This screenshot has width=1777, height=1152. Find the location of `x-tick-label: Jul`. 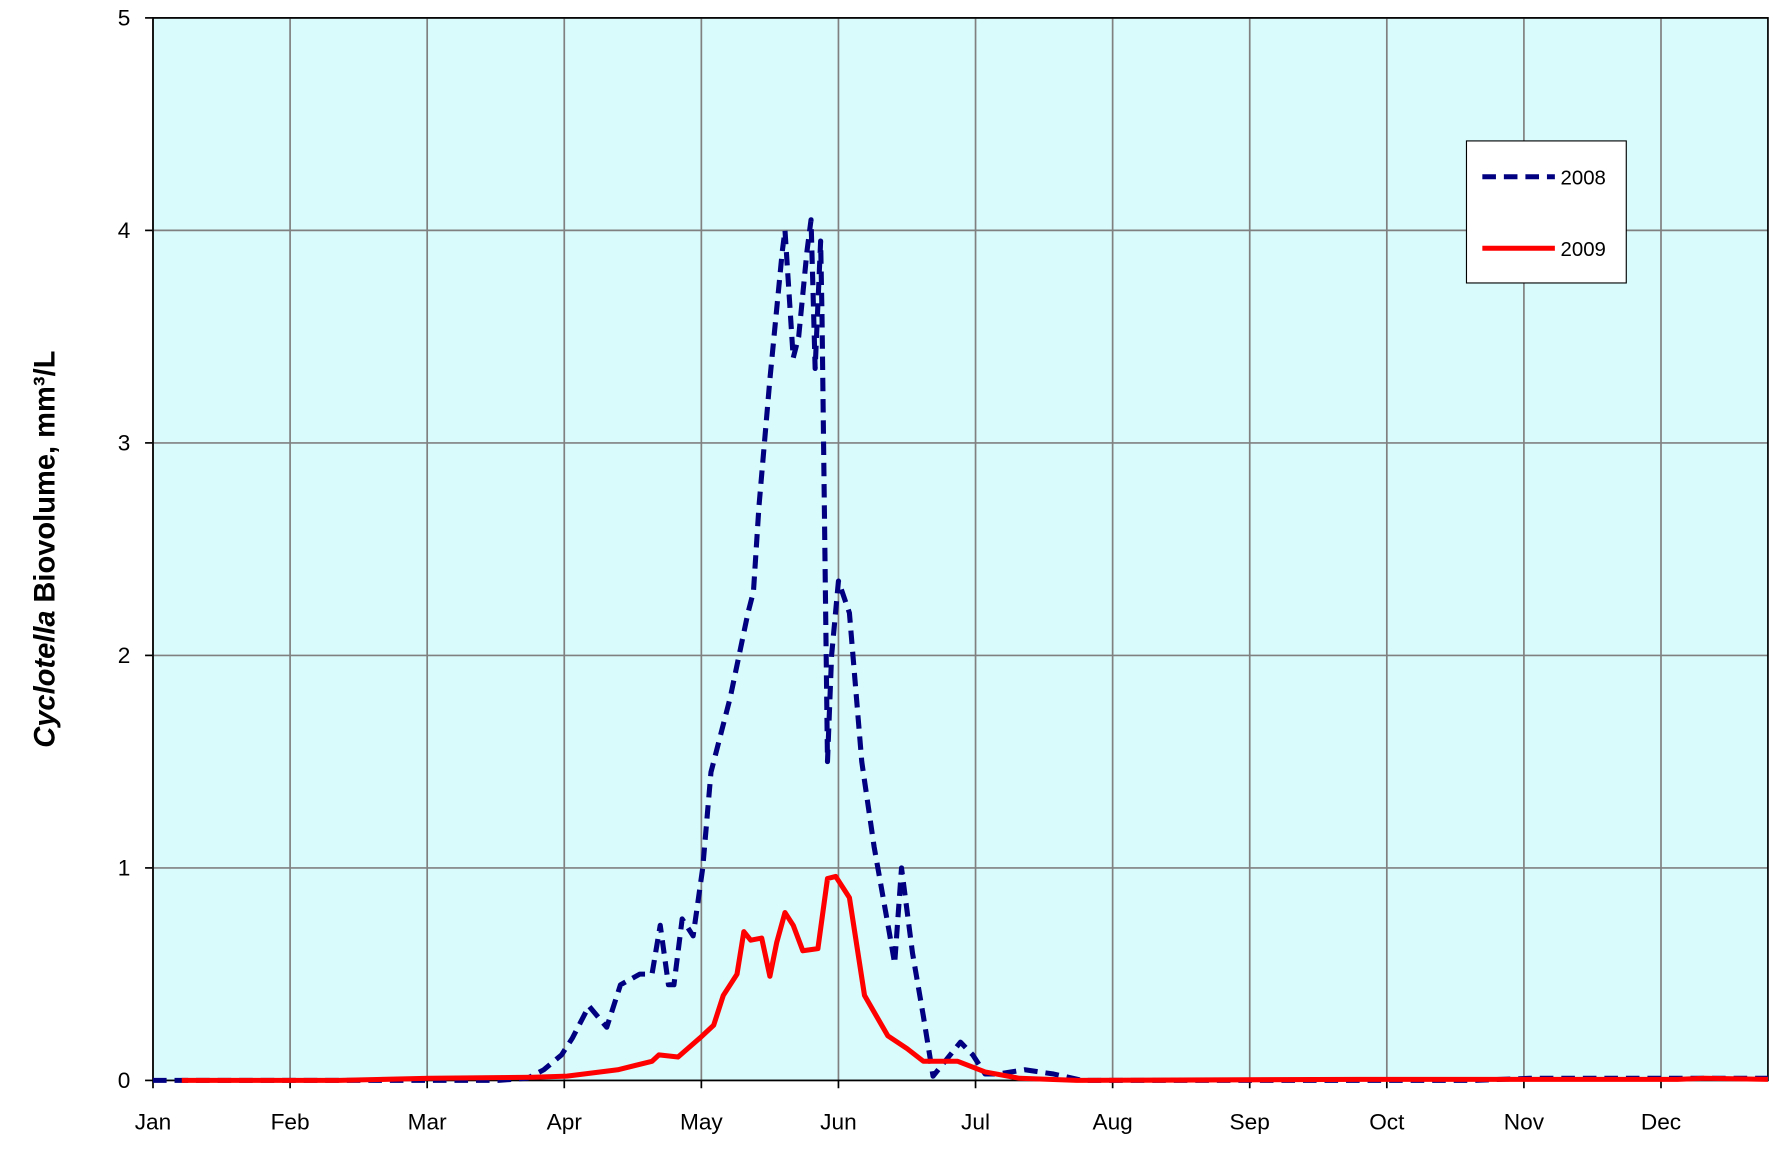

x-tick-label: Jul is located at coordinates (975, 1122).